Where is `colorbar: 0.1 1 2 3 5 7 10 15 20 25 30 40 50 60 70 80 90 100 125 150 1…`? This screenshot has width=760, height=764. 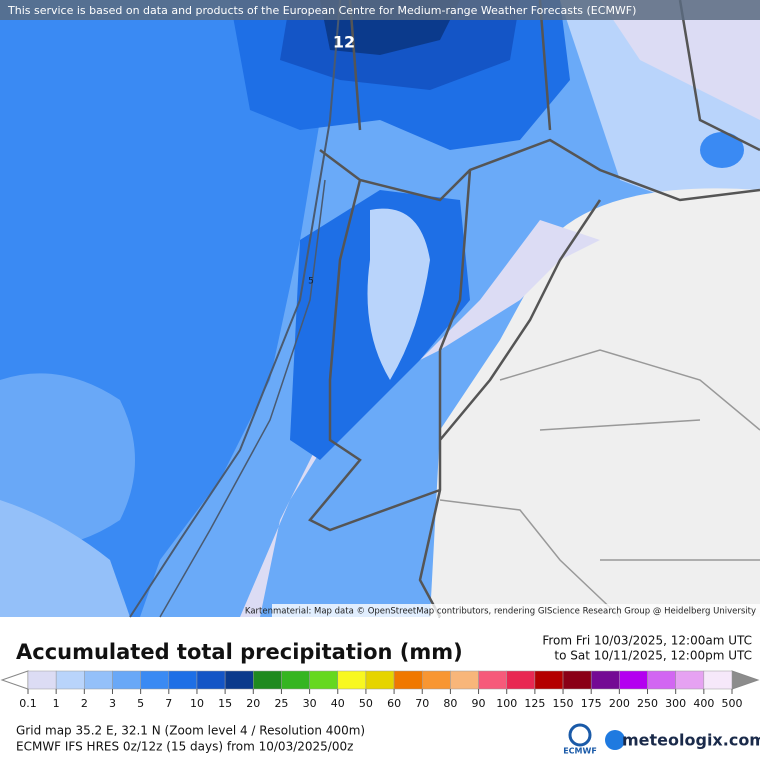
colorbar: 0.1 1 2 3 5 7 10 15 20 25 30 40 50 60 70 80 90 100 125 150 1… is located at coordinates (381, 690).